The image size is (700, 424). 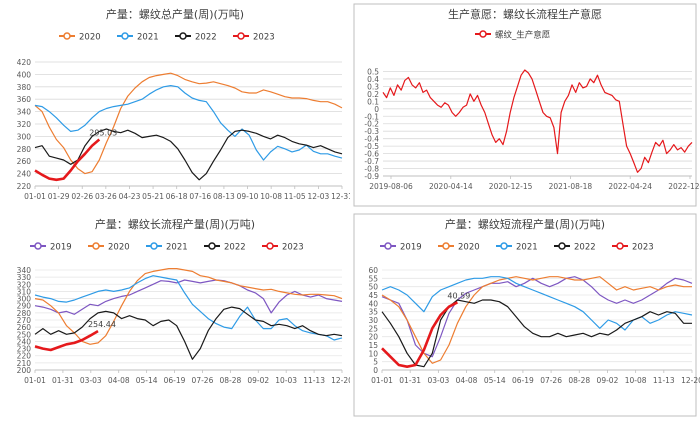 What do you see at coordinates (664, 380) in the screenshot?
I see `c3-x-tick-label-10: 11-13` at bounding box center [664, 380].